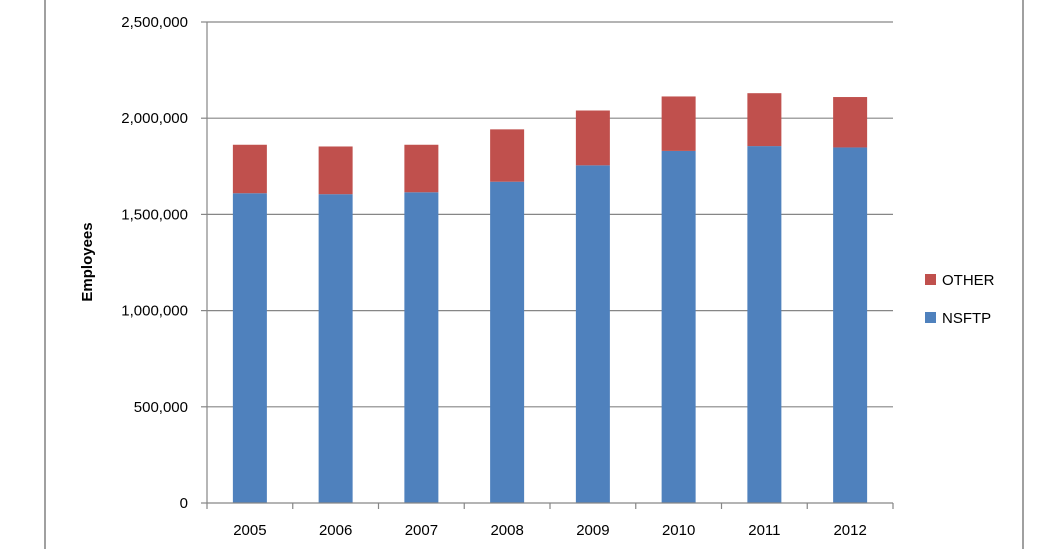 The image size is (1047, 549). What do you see at coordinates (850, 325) in the screenshot?
I see `bar-nsftp-2012` at bounding box center [850, 325].